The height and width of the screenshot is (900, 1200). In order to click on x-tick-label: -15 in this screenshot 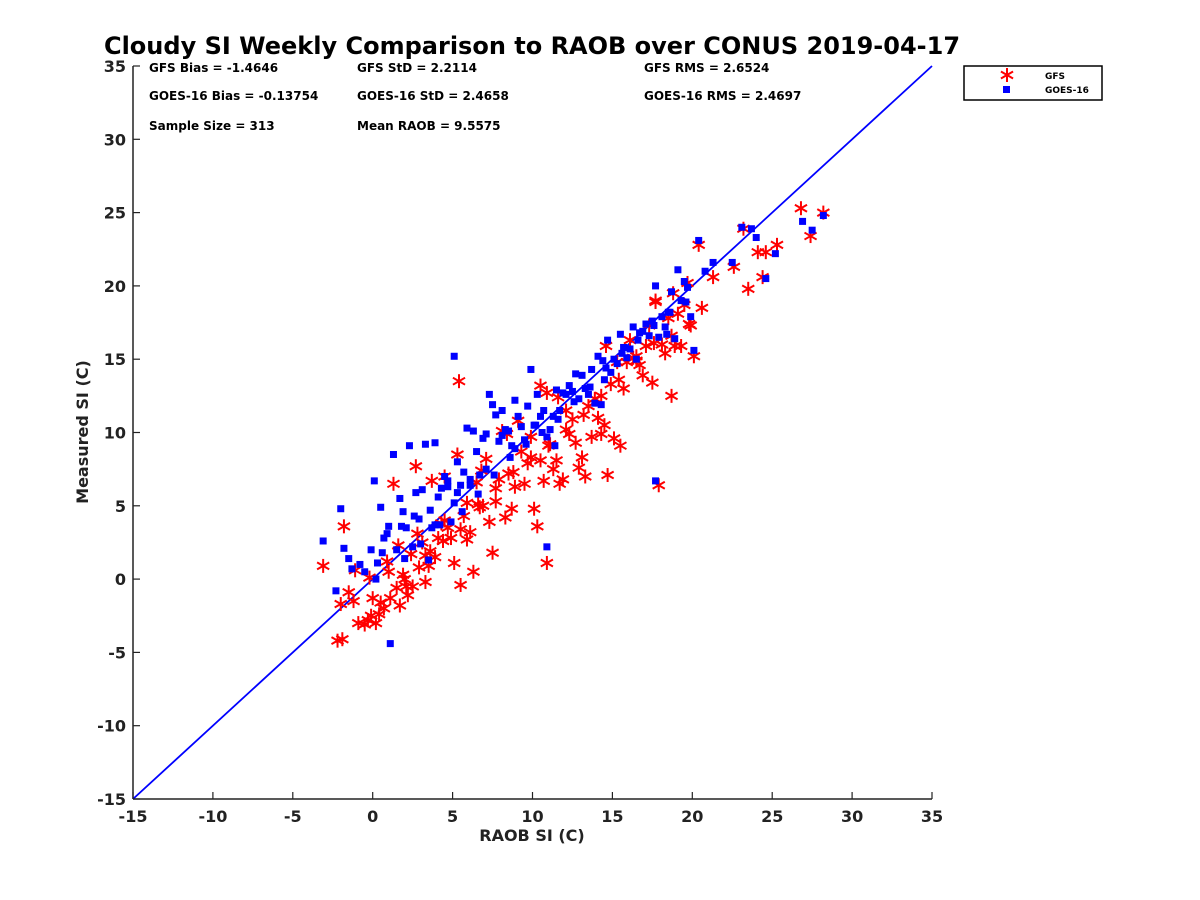, I will do `click(133, 816)`.